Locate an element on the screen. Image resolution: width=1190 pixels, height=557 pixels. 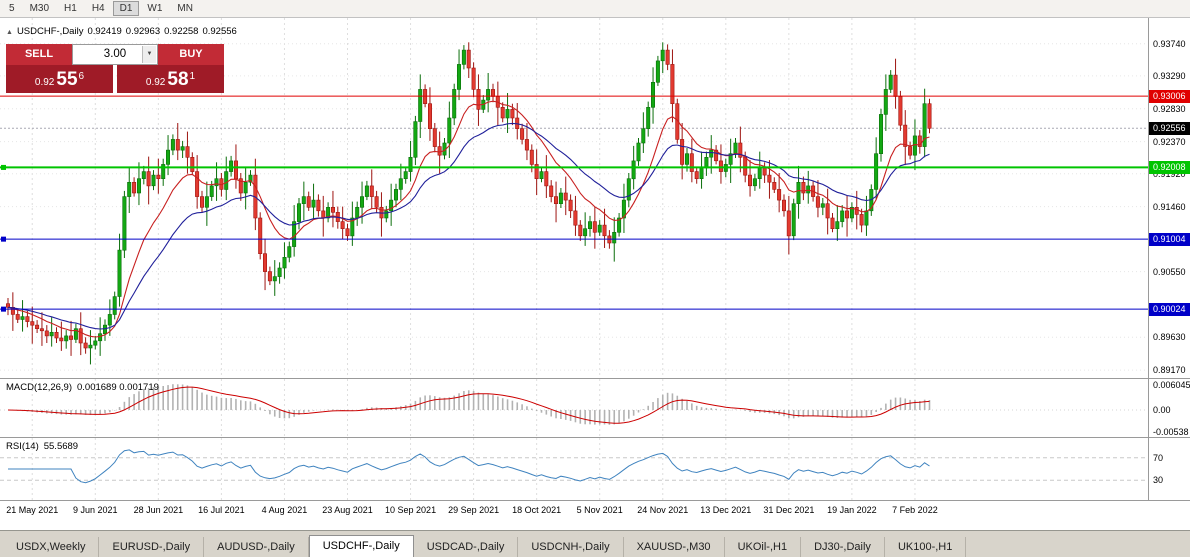
price-tick-label: 0.93740 is located at coordinates (1169, 43).